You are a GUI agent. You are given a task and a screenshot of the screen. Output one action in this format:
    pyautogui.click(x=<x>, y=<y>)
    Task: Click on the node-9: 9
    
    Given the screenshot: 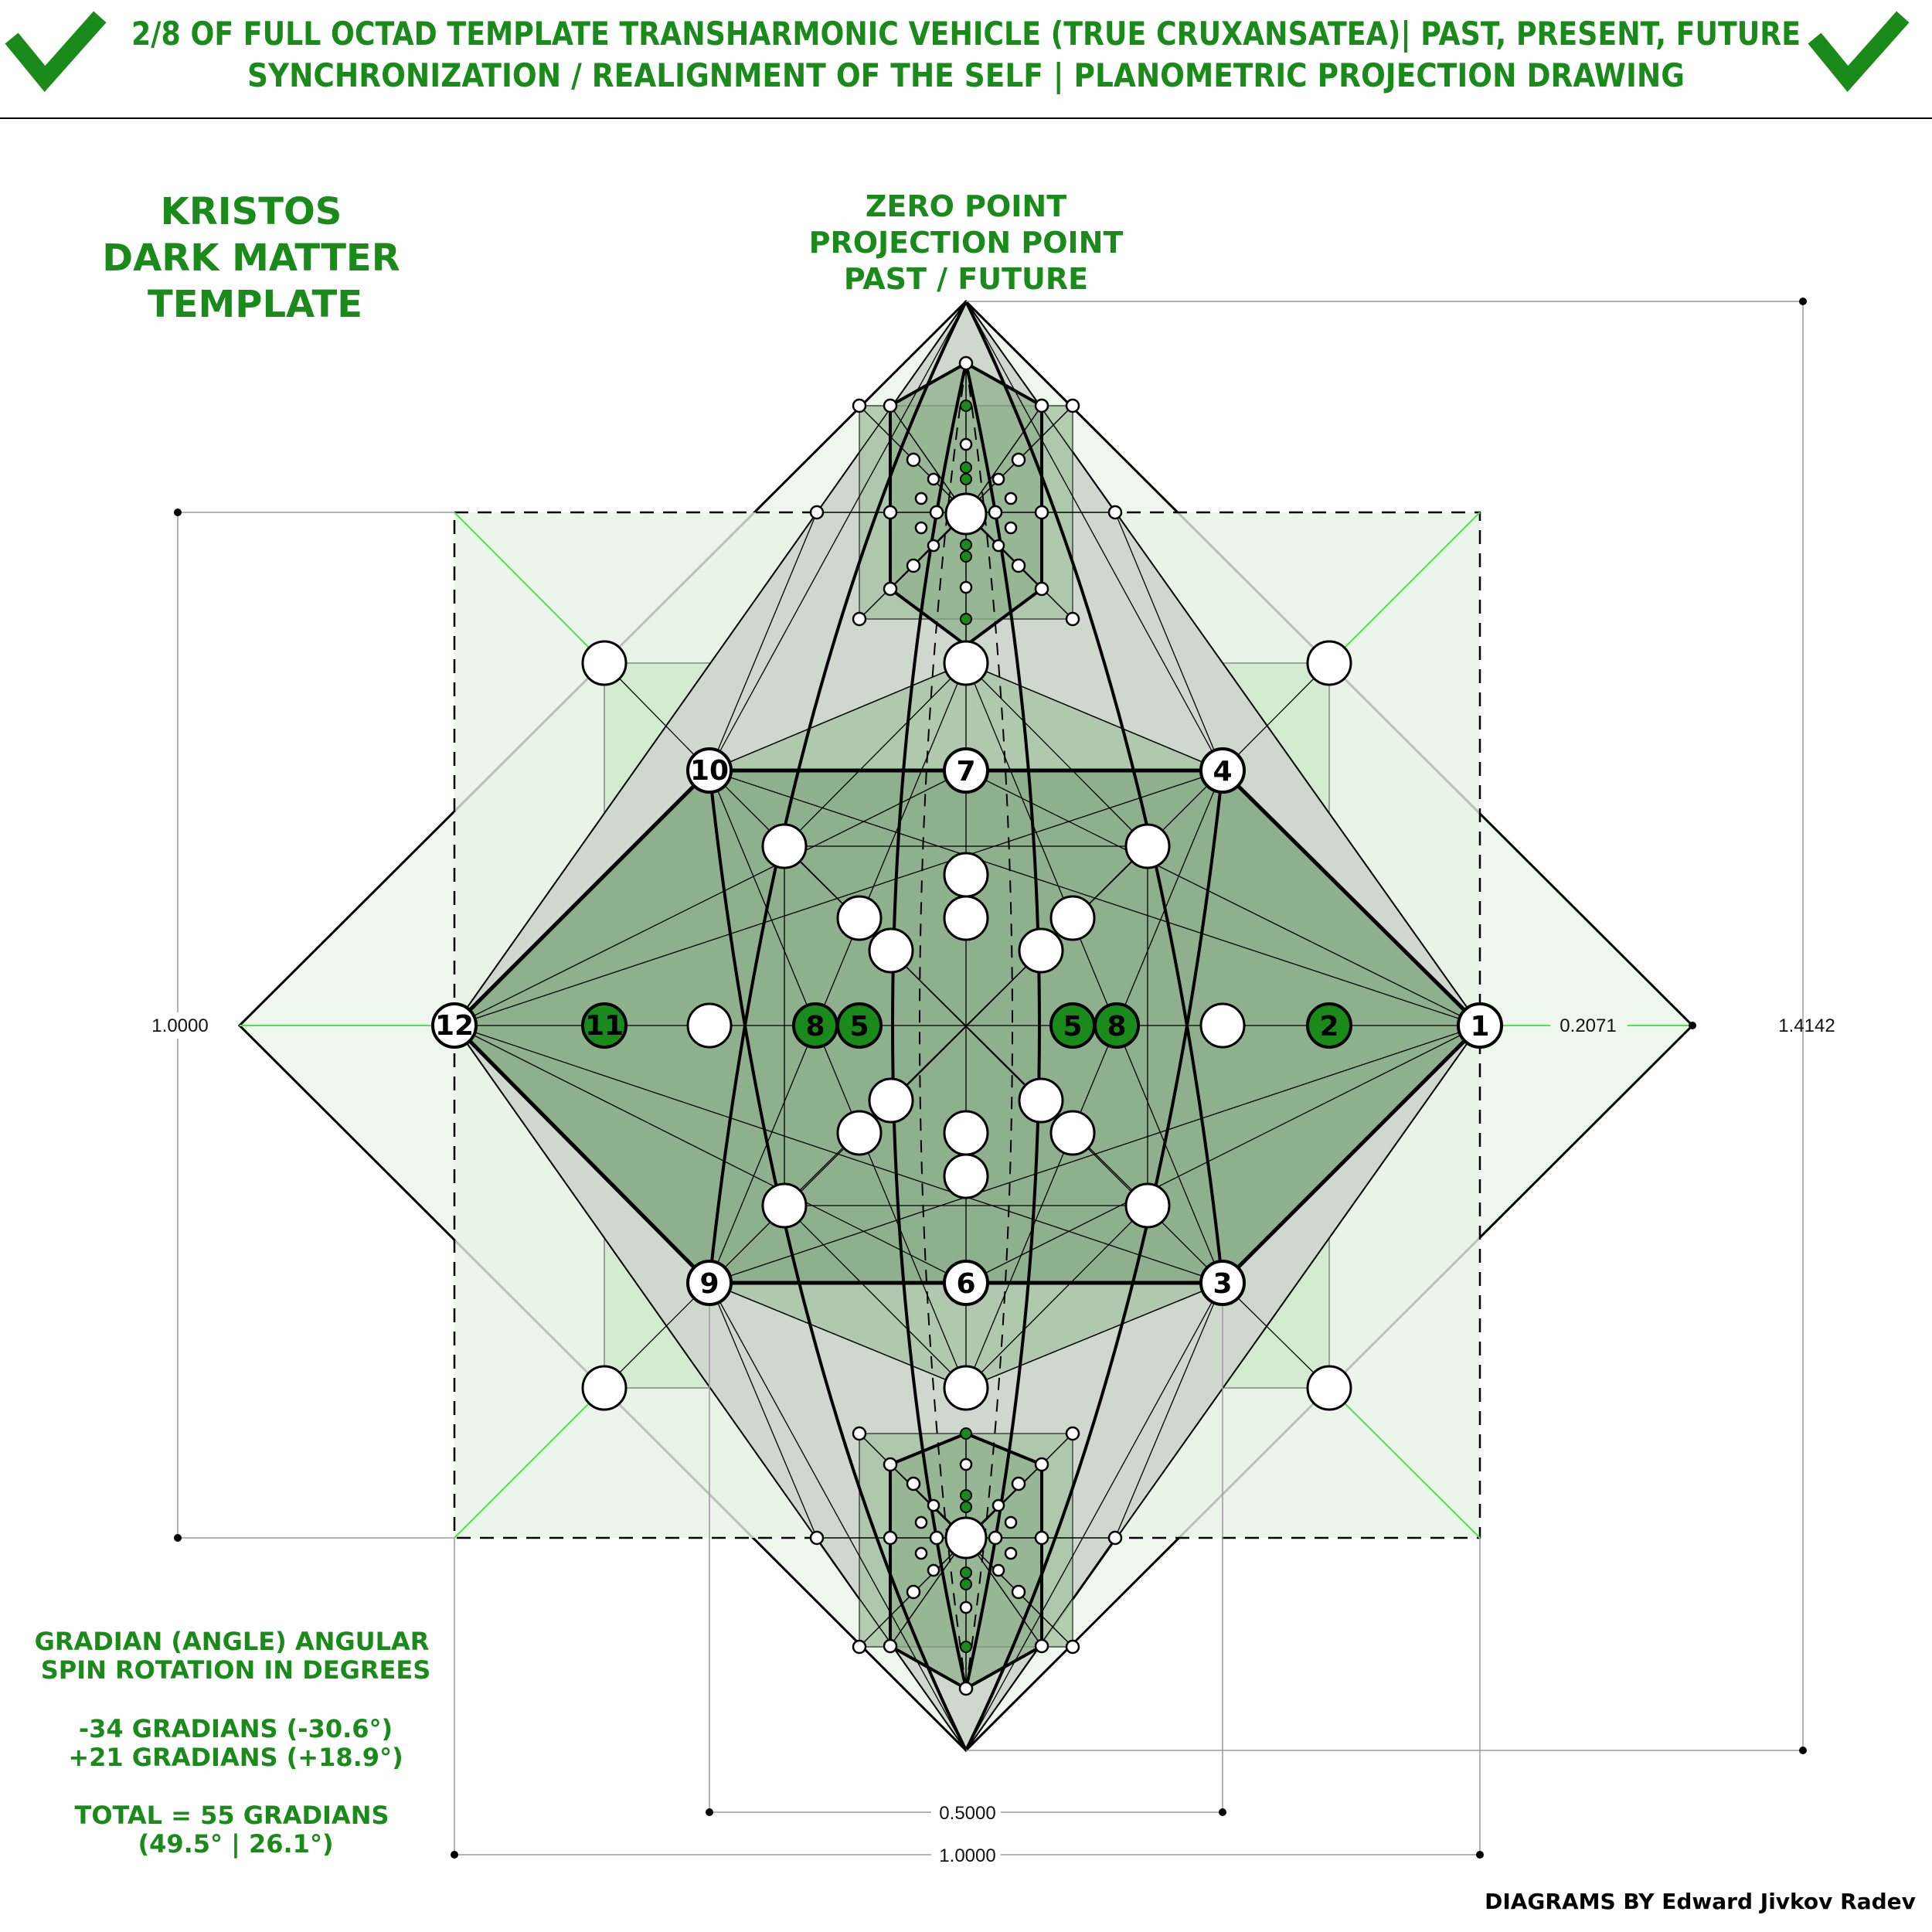 What is the action you would take?
    pyautogui.click(x=709, y=1283)
    